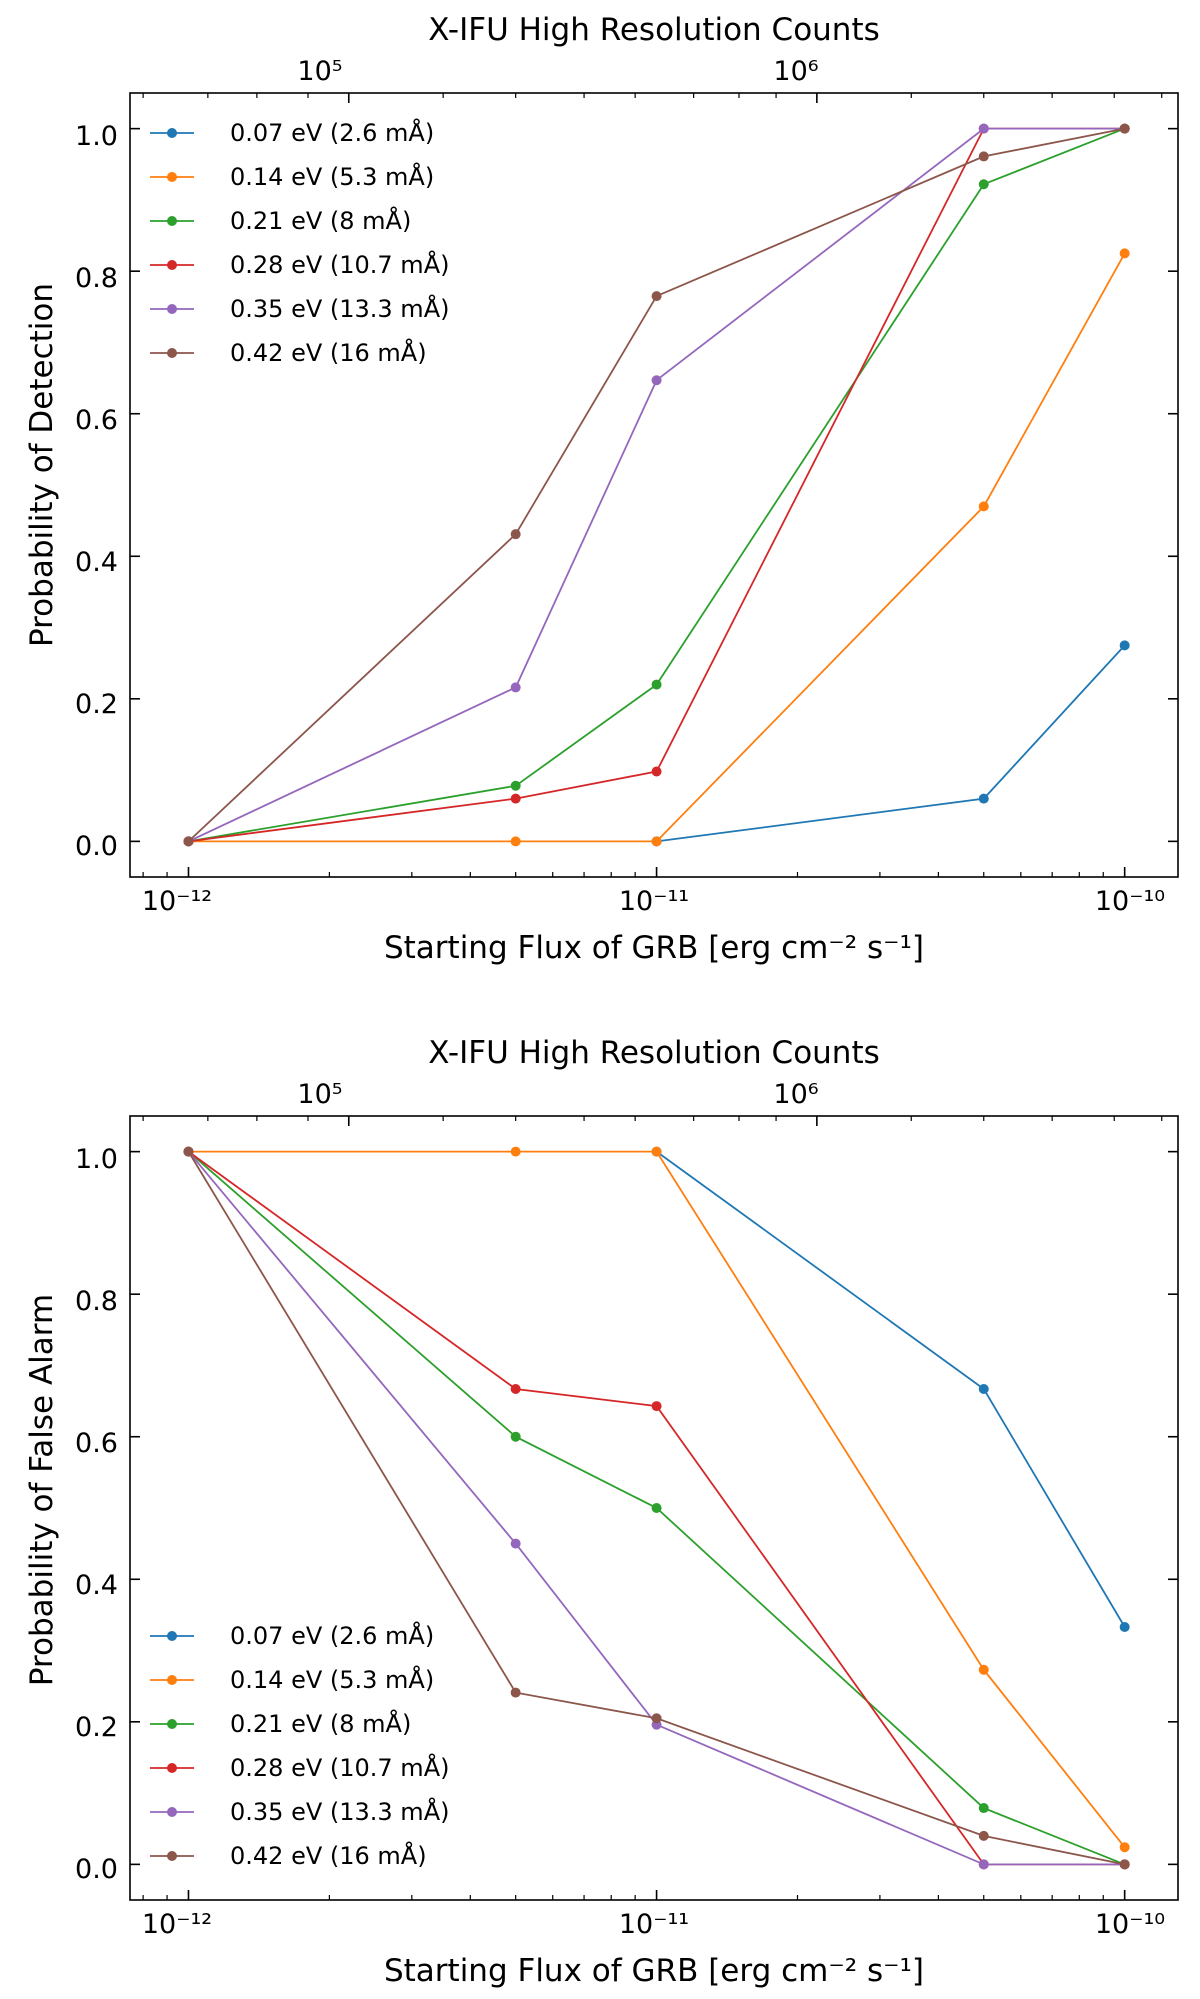 The image size is (1200, 1999). What do you see at coordinates (1130, 901) in the screenshot?
I see `detection-x-tick-label-1e-10: 10⁻¹⁰` at bounding box center [1130, 901].